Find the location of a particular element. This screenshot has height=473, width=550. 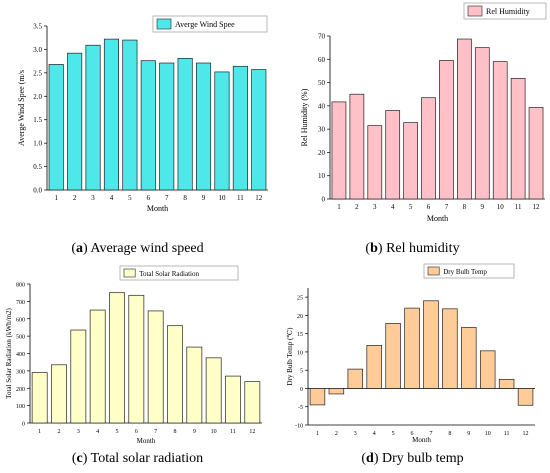

y-tick-label: 1.0 is located at coordinates (37, 144).